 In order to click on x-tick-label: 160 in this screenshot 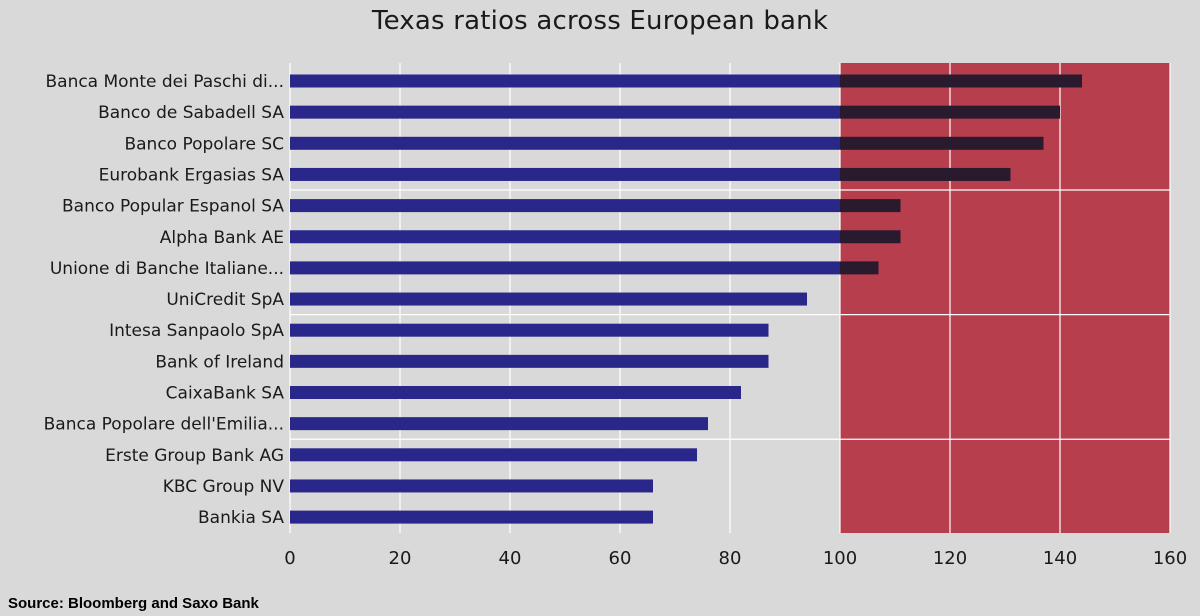, I will do `click(1170, 558)`.